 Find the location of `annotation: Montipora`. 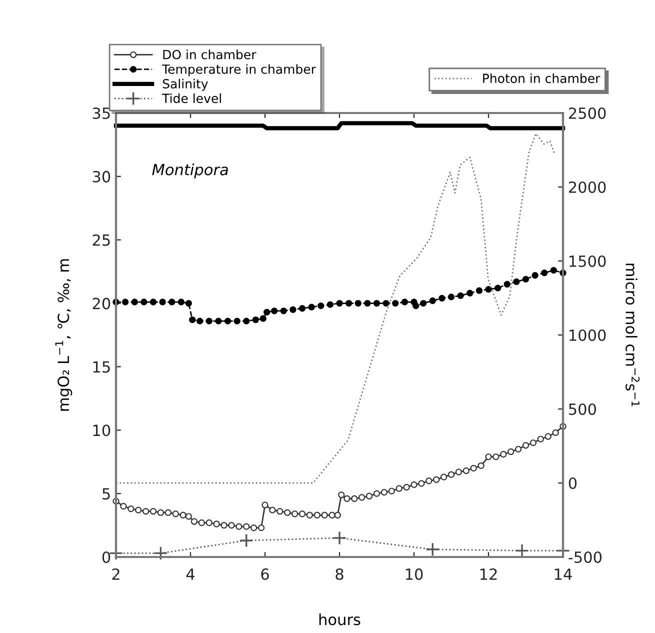

annotation: Montipora is located at coordinates (190, 171).